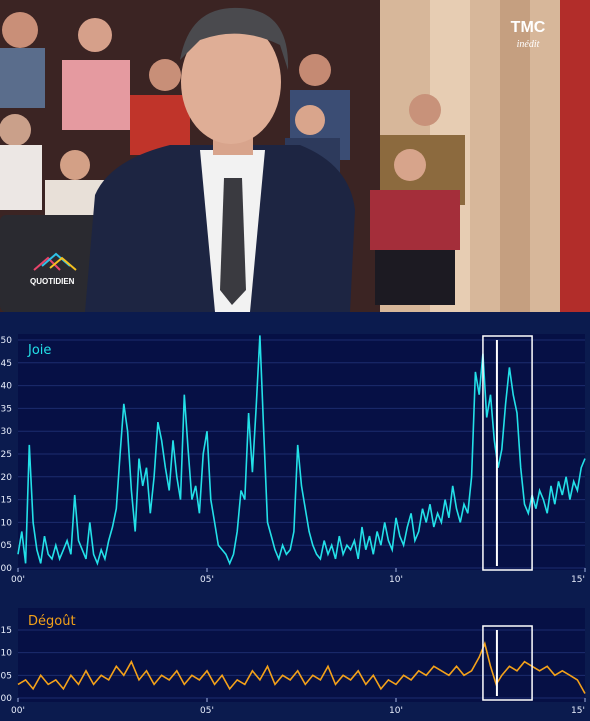 This screenshot has height=721, width=590. What do you see at coordinates (52, 621) in the screenshot?
I see `degout-series-label: Dégoût` at bounding box center [52, 621].